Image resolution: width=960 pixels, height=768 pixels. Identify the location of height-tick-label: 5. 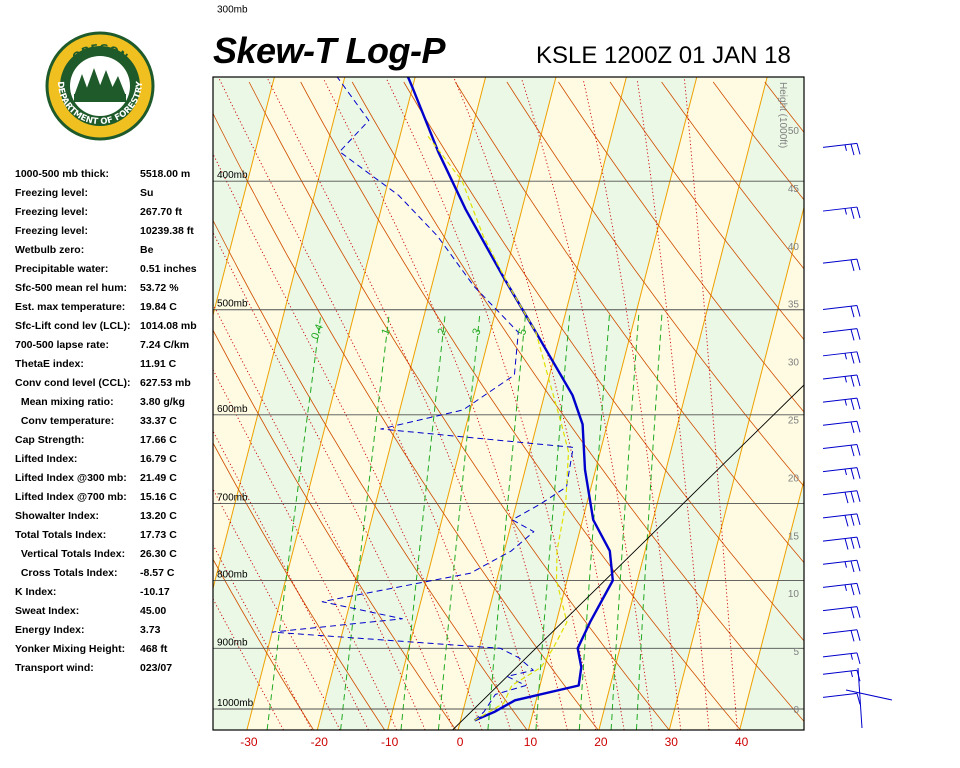
(796, 652).